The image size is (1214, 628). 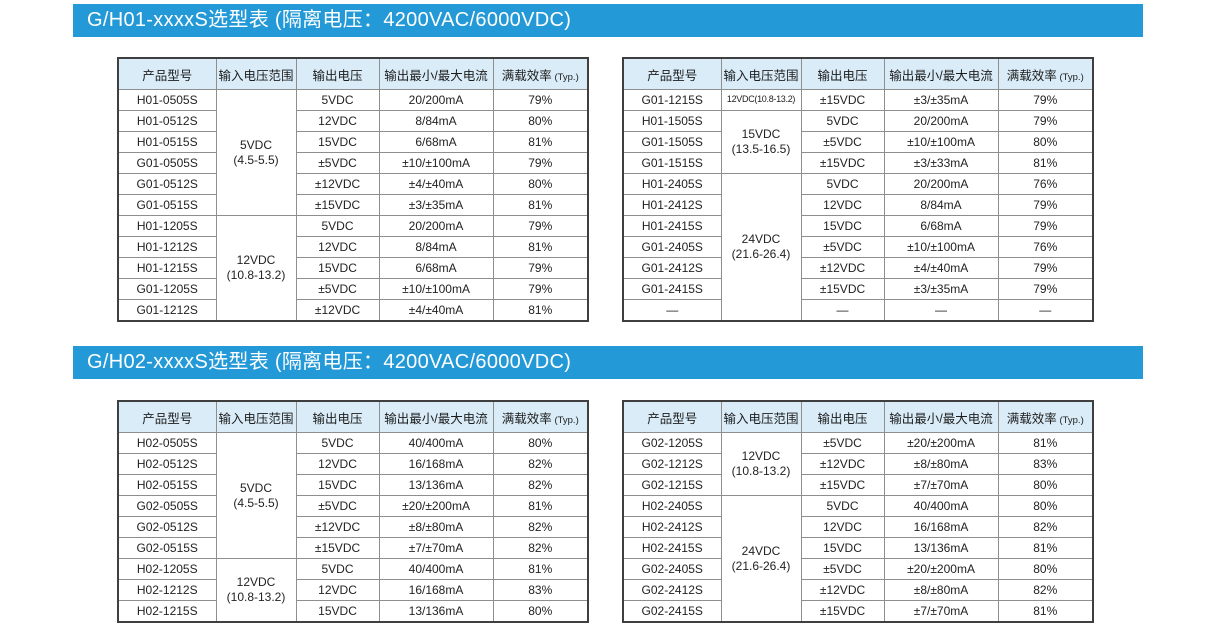 What do you see at coordinates (672, 416) in the screenshot?
I see `column-header-model: 产品型号` at bounding box center [672, 416].